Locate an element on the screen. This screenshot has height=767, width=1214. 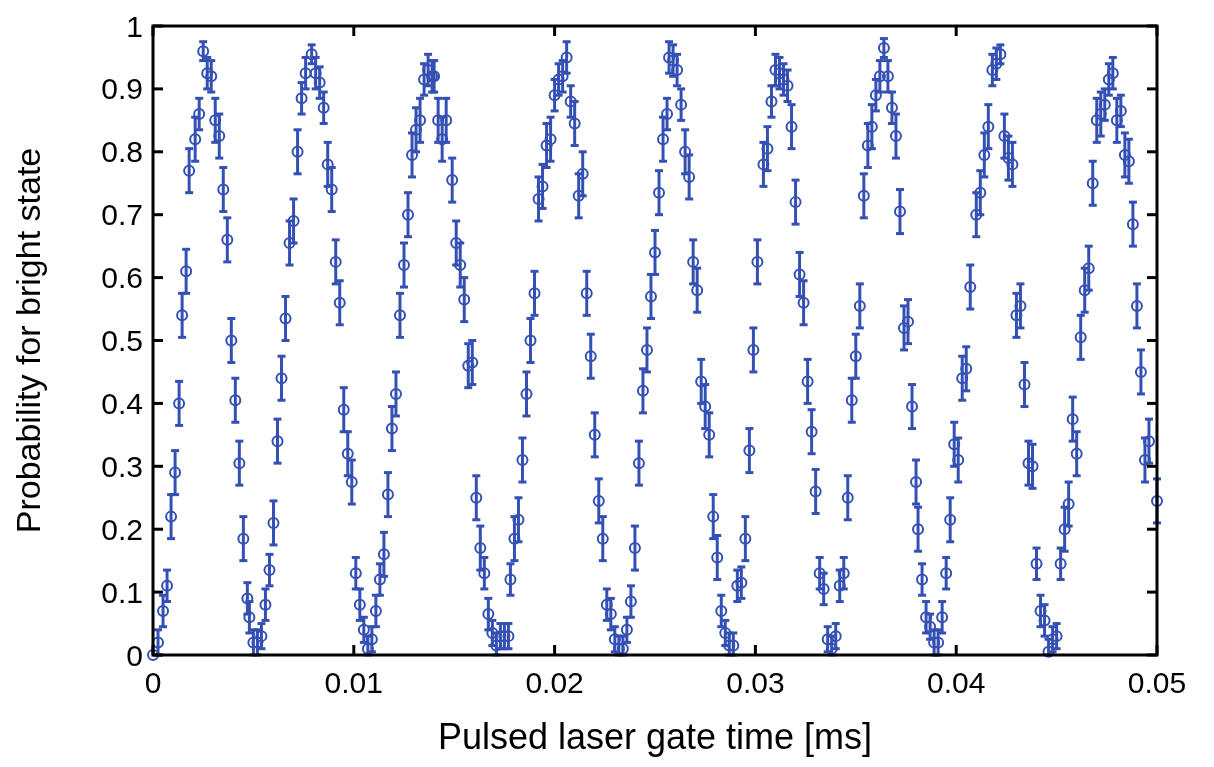
x-tick-label: 0.03 is located at coordinates (755, 682).